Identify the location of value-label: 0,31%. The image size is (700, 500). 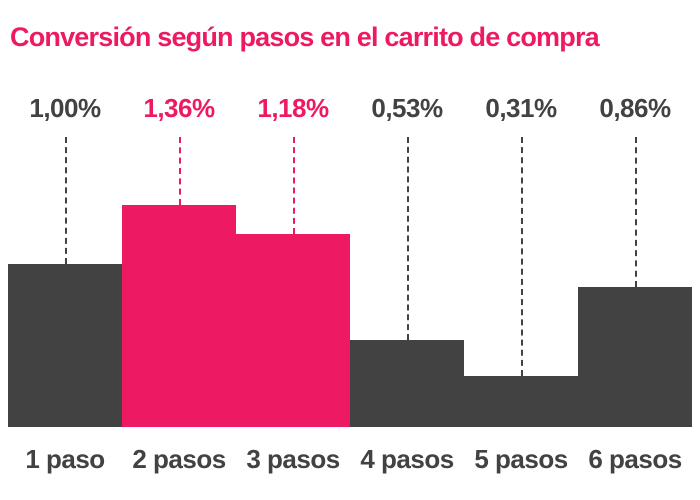
(521, 108).